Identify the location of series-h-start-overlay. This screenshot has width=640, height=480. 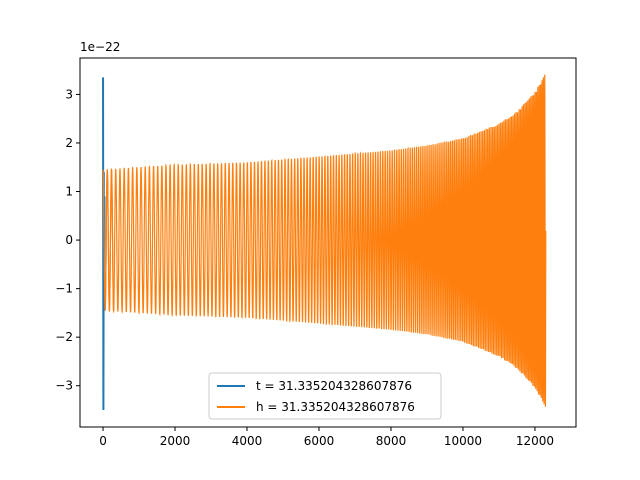
(108, 240).